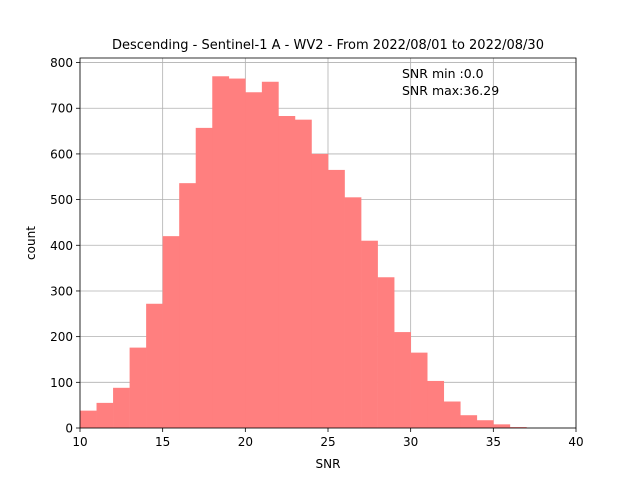  Describe the element at coordinates (61, 154) in the screenshot. I see `y-tick-label: 600` at that location.